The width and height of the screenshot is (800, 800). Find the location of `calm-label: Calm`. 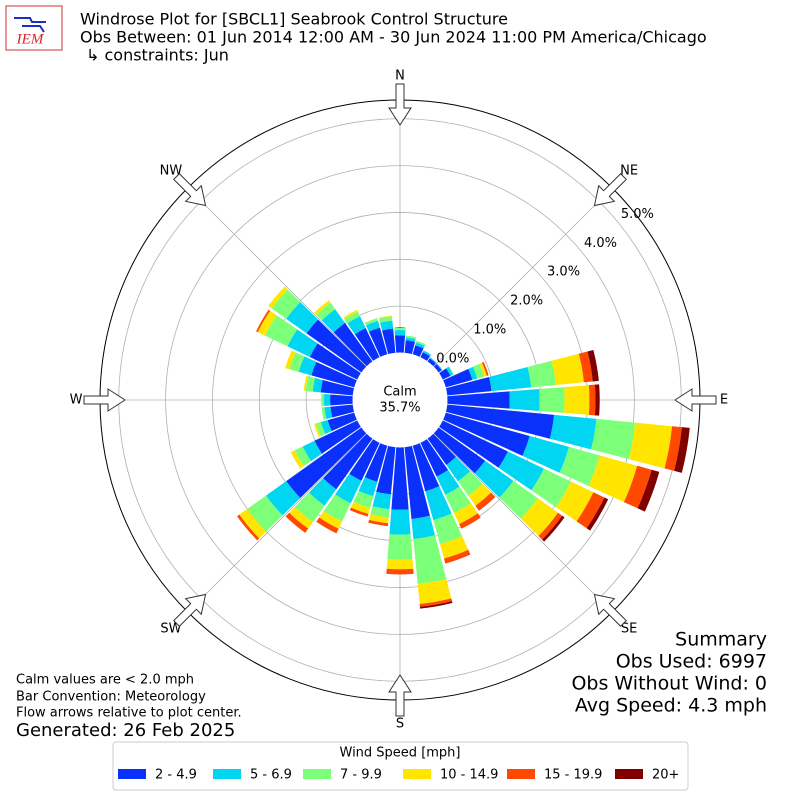

calm-label: Calm is located at coordinates (399, 392).